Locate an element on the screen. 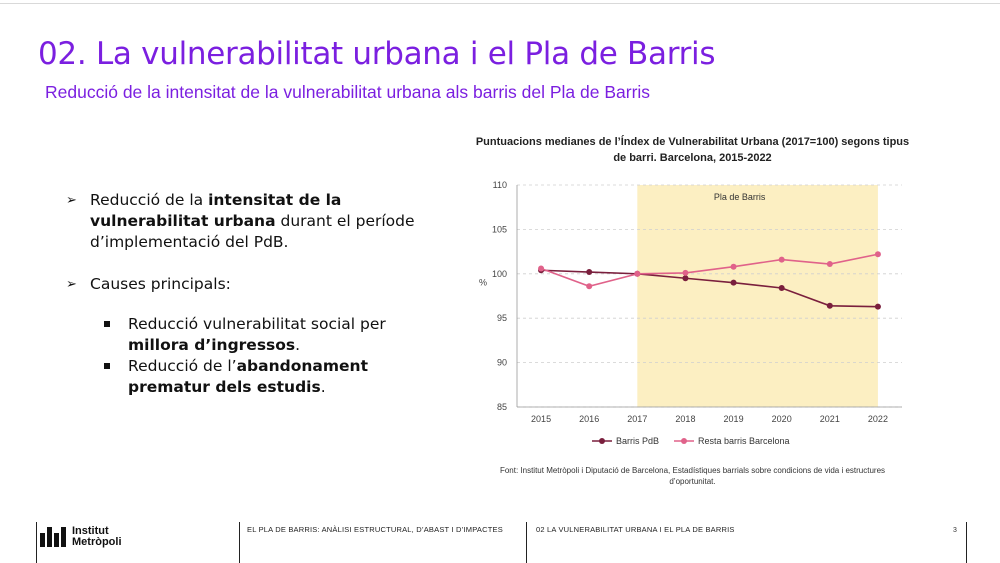 The height and width of the screenshot is (563, 1000). x-tick-label: 2020 is located at coordinates (782, 419).